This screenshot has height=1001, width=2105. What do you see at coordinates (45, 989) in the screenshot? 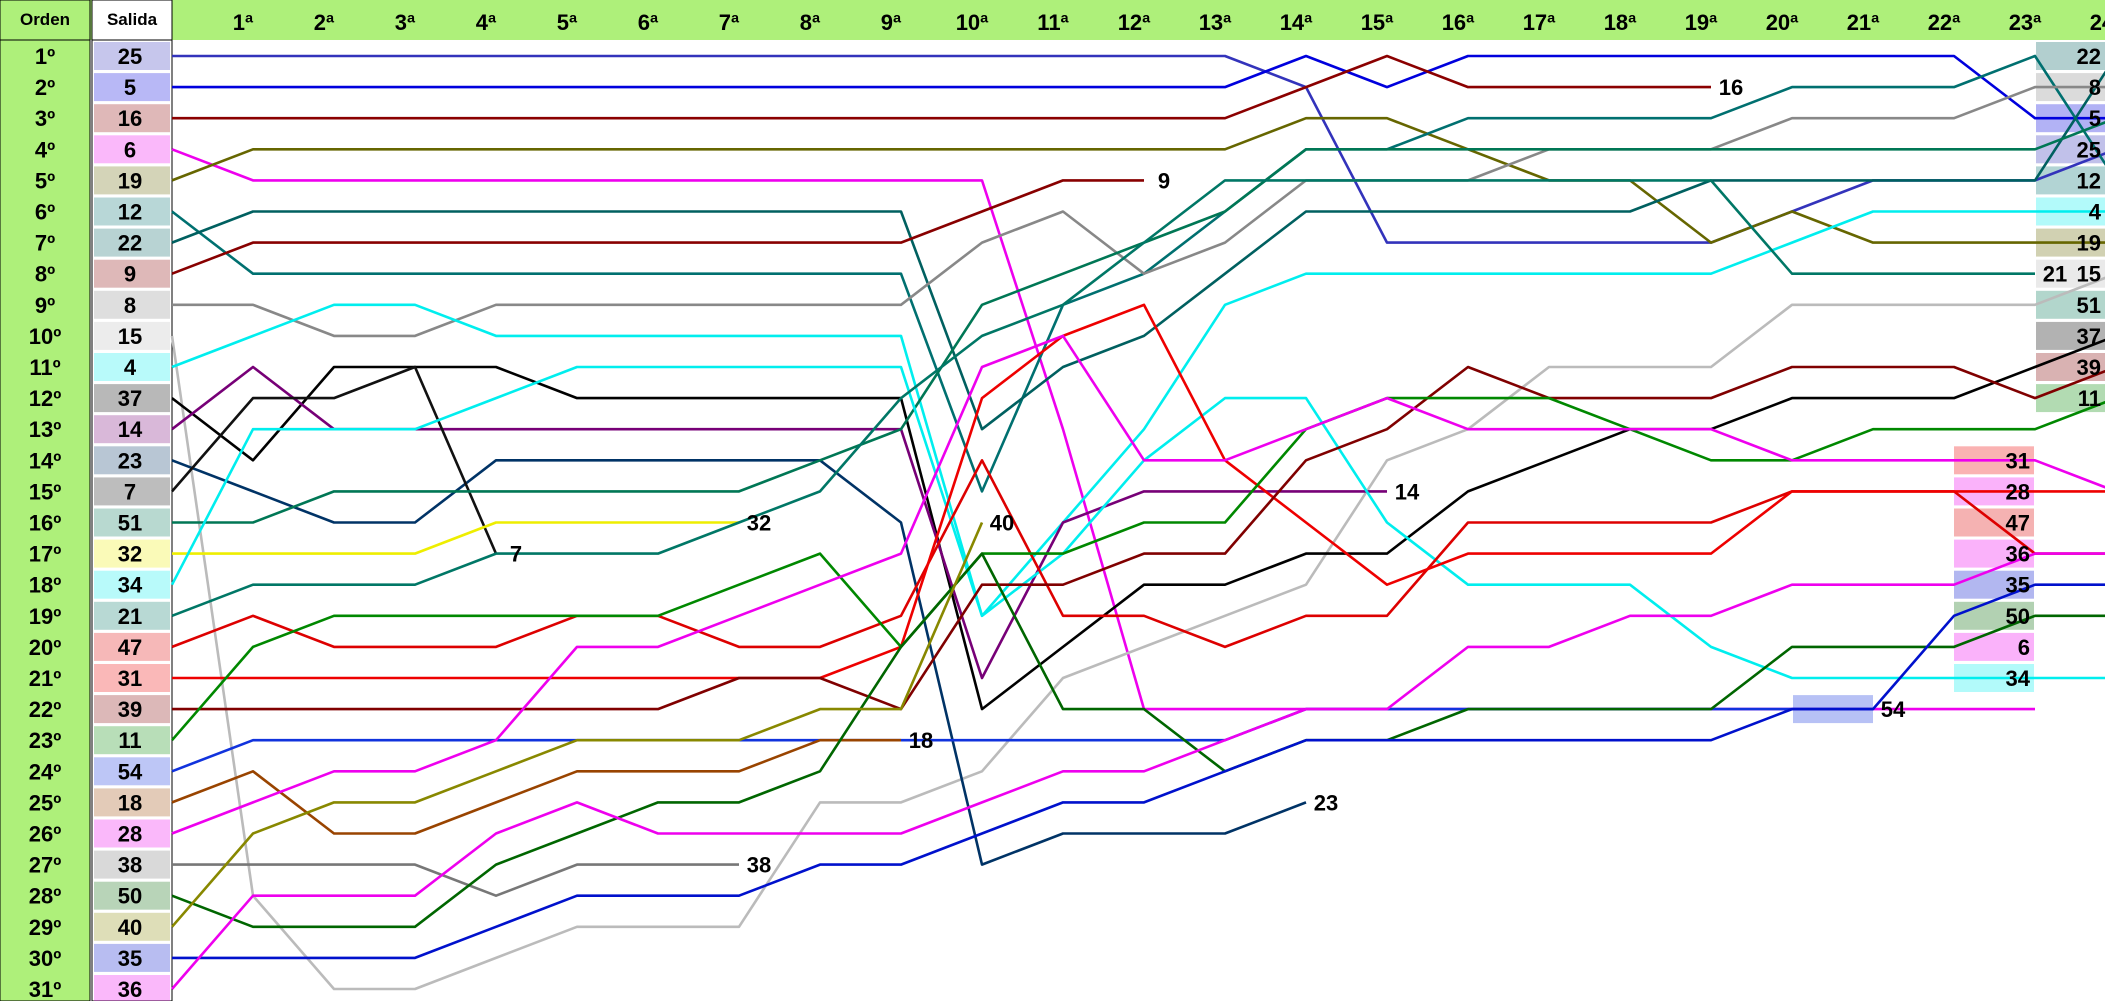
I see `order-label: 31º` at bounding box center [45, 989].